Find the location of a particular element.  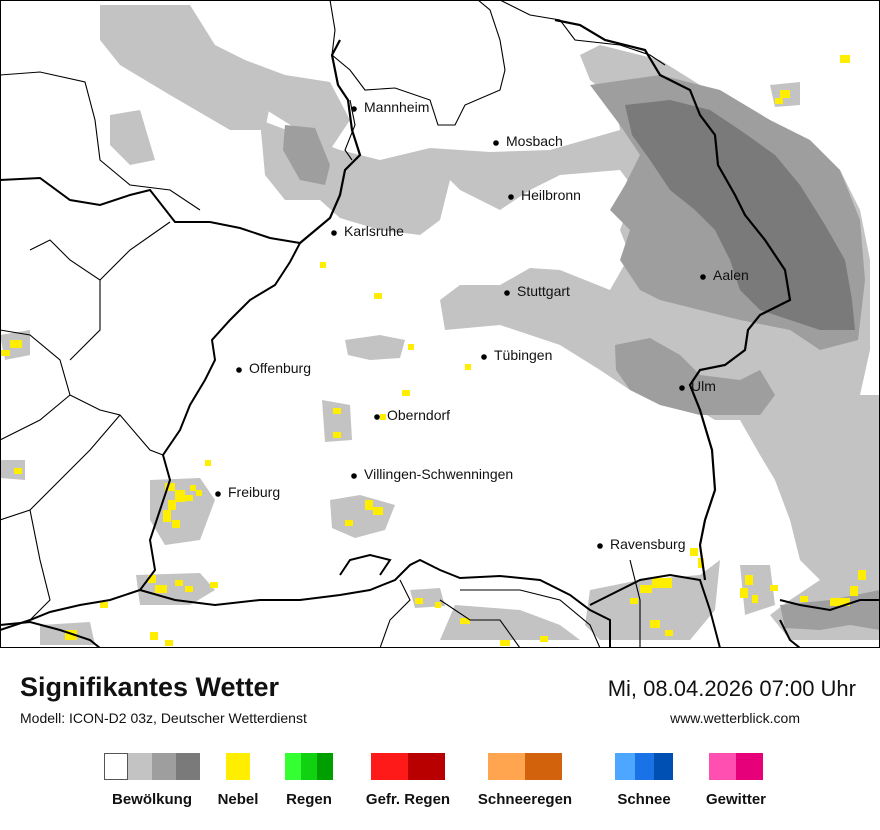

city-label: Tübingen is located at coordinates (523, 355).